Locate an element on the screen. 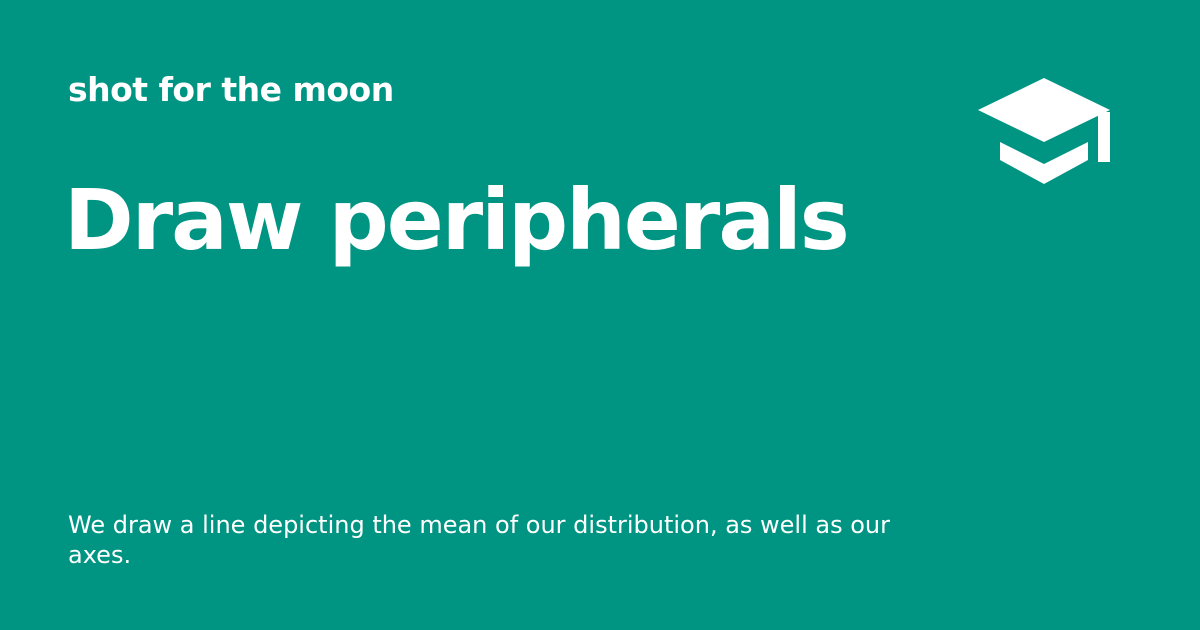  page-title: Draw peripherals is located at coordinates (457, 220).